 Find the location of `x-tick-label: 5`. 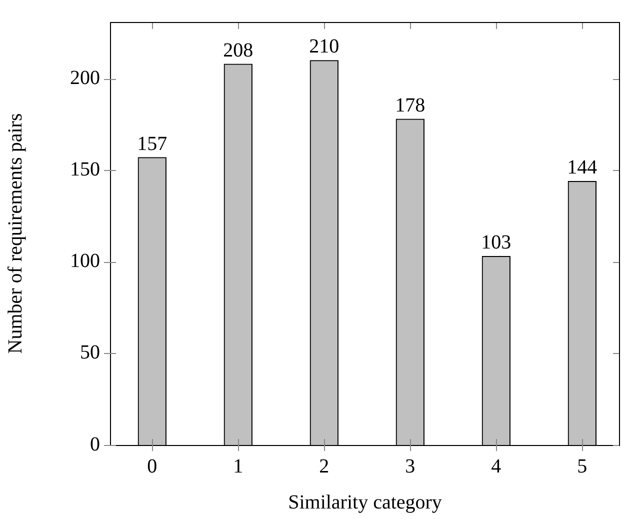

x-tick-label: 5 is located at coordinates (582, 466).